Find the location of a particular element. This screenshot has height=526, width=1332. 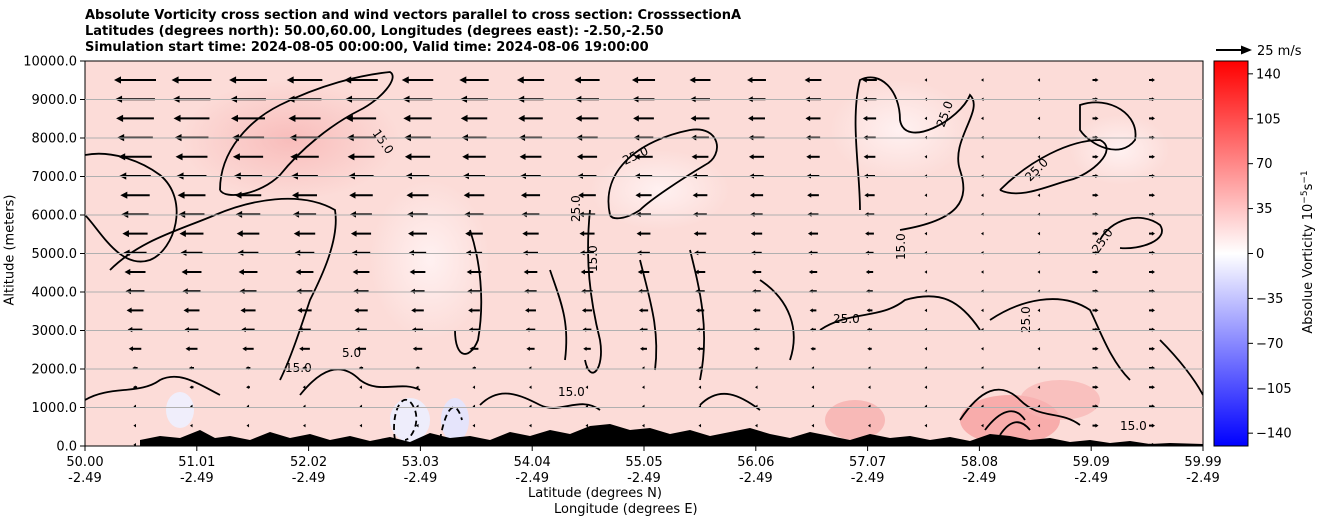

colorbar-label: Absolue Vorticity 10−5s−1 is located at coordinates (1308, 252).